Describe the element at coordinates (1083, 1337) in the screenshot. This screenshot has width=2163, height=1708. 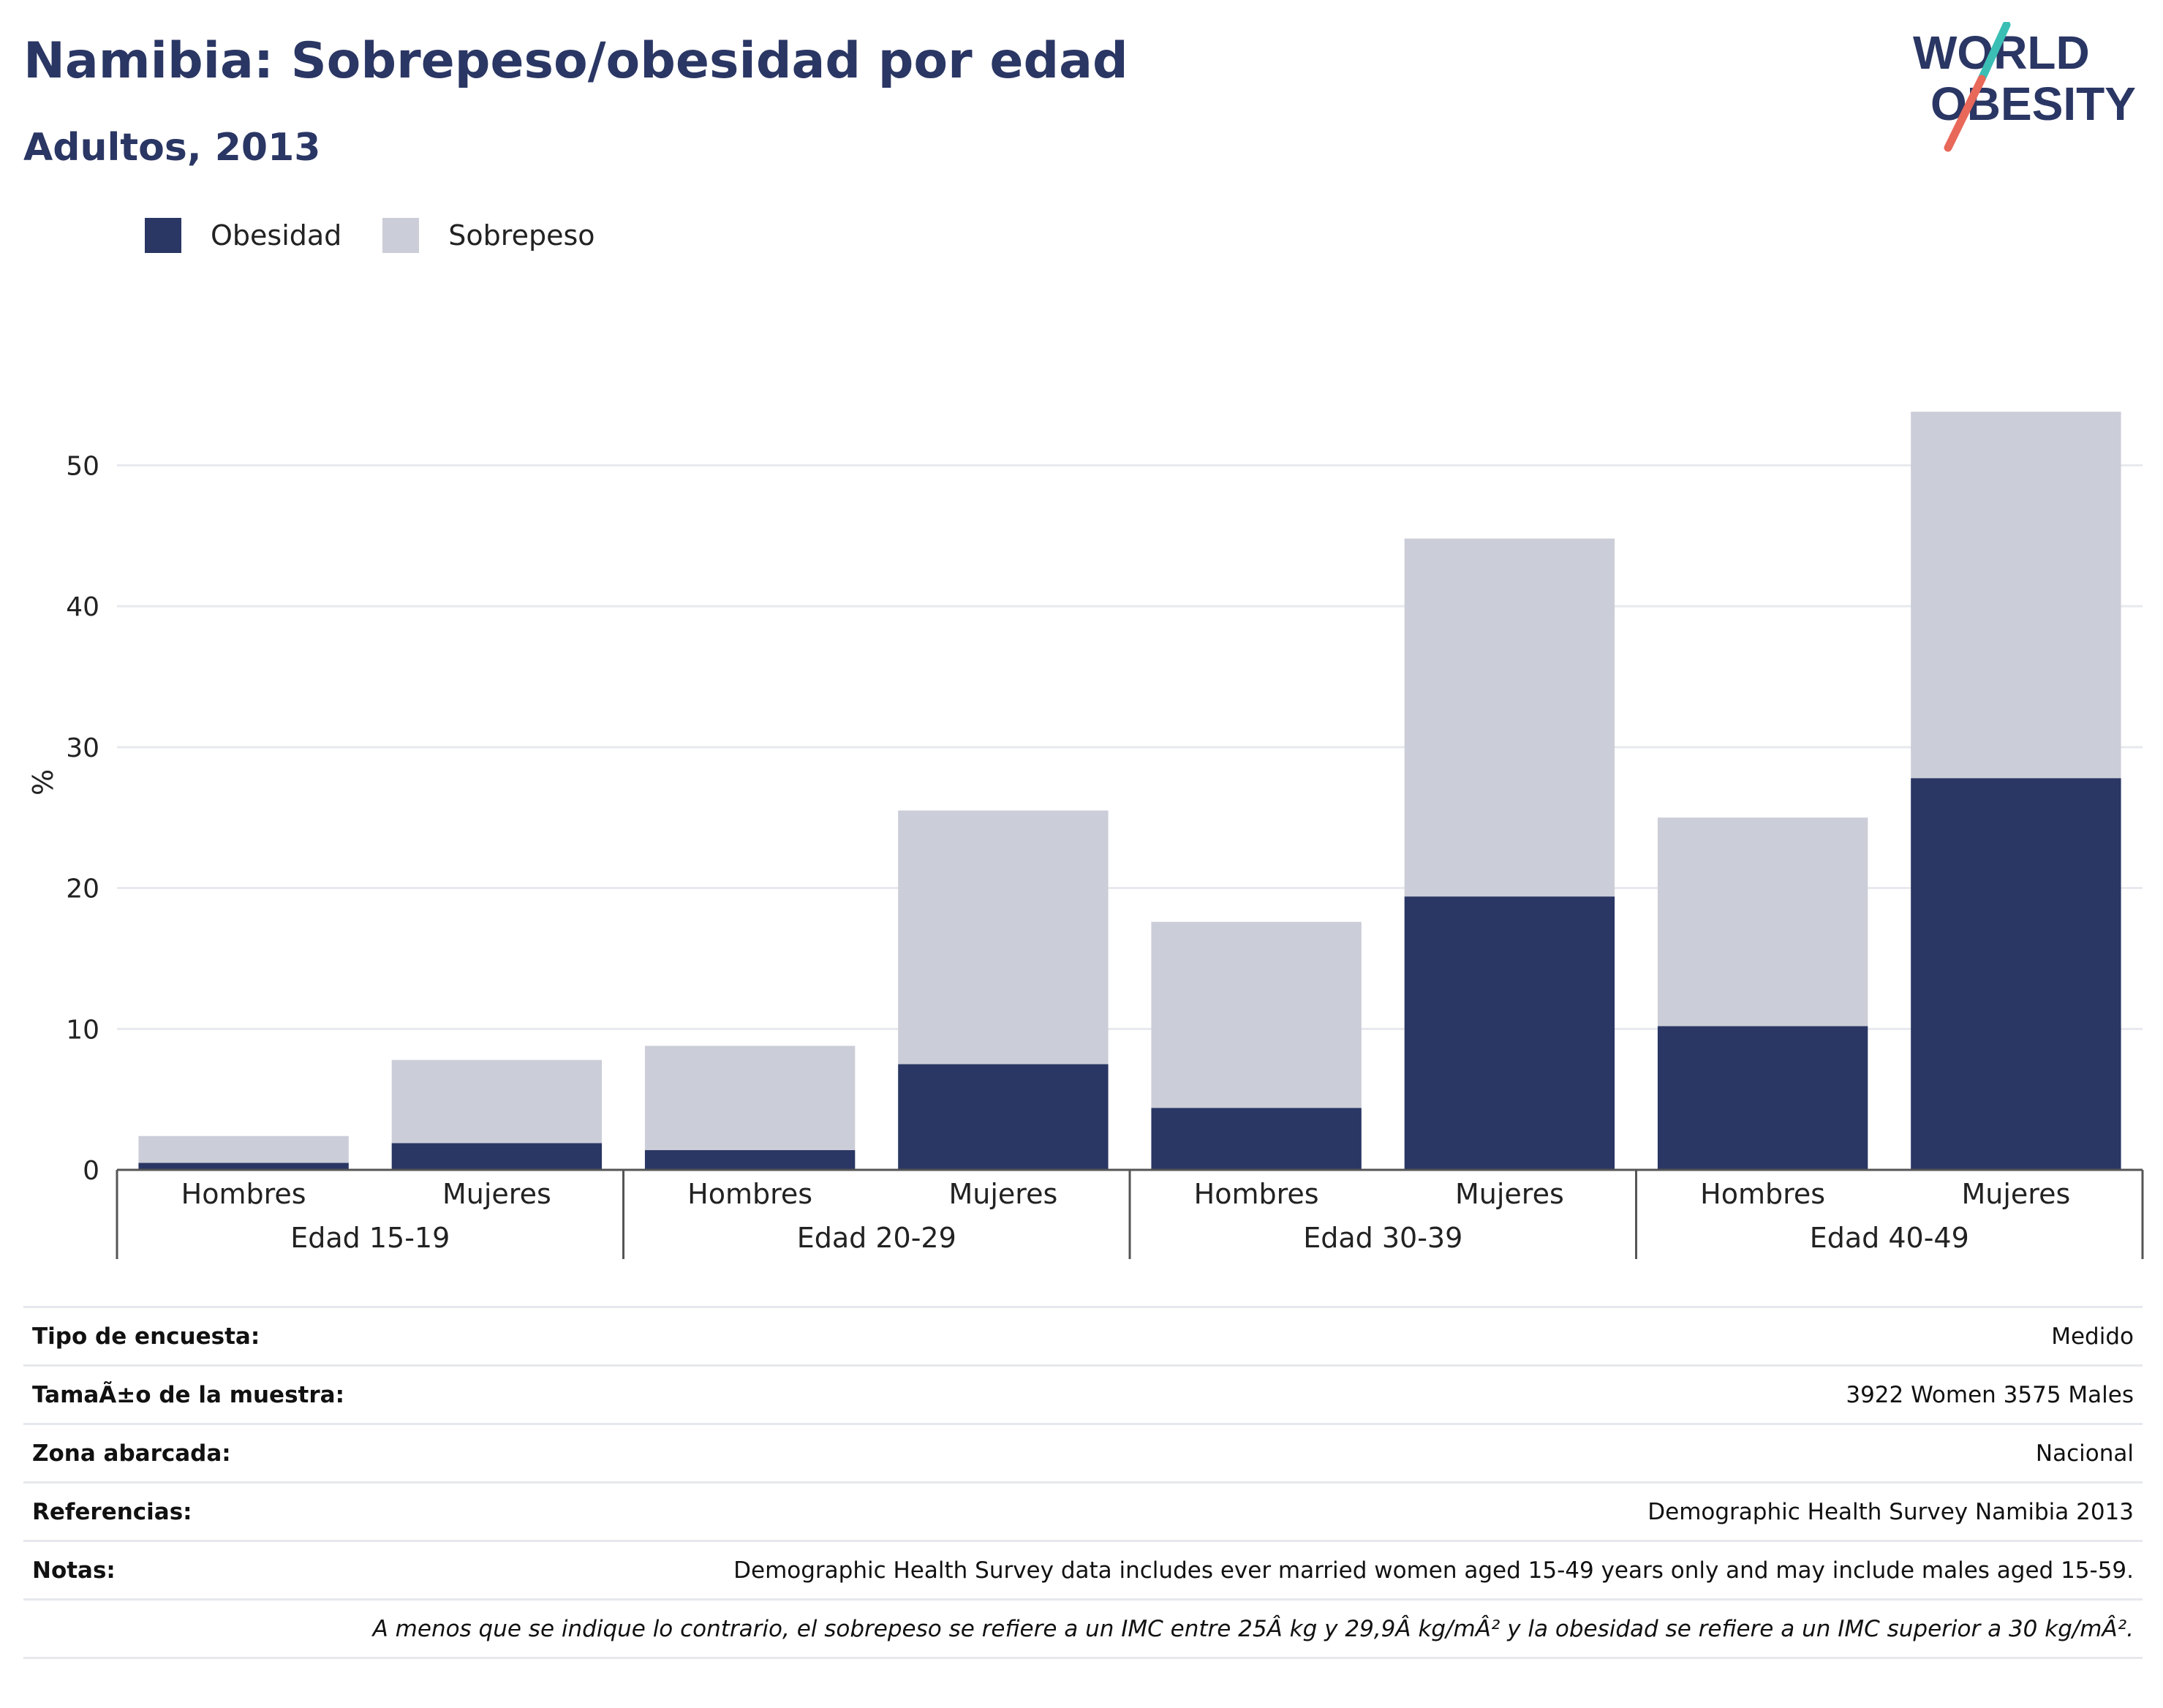
I see `info-row-survey-type: Tipo de encuesta: Medido` at that location.